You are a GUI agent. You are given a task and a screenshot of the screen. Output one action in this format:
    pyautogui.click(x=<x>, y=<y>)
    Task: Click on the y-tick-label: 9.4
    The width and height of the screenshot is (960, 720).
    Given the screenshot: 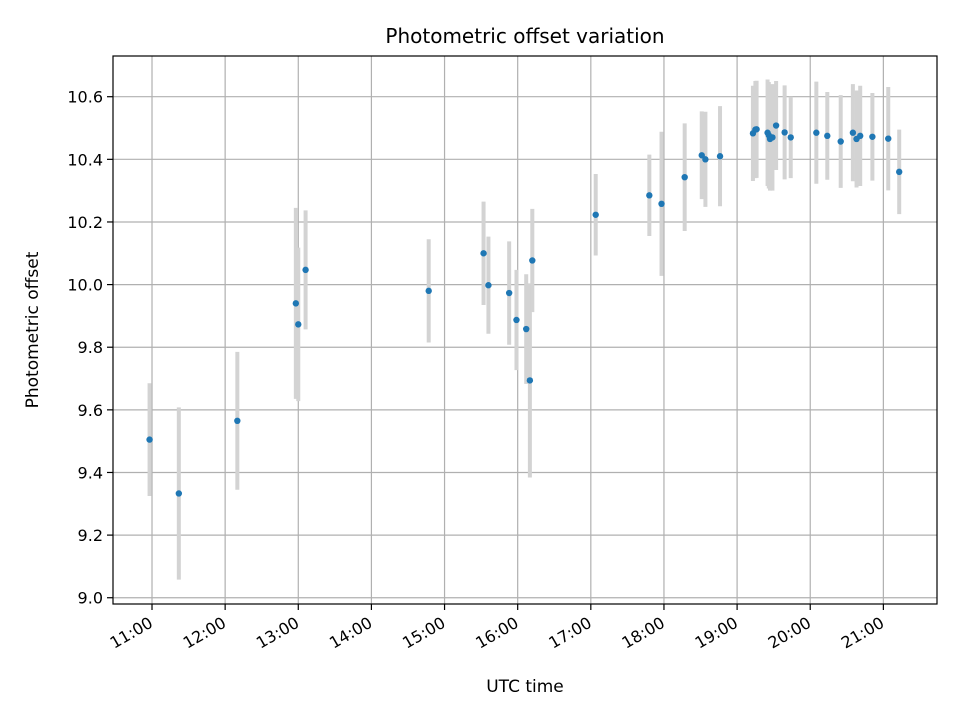 What is the action you would take?
    pyautogui.click(x=90, y=472)
    